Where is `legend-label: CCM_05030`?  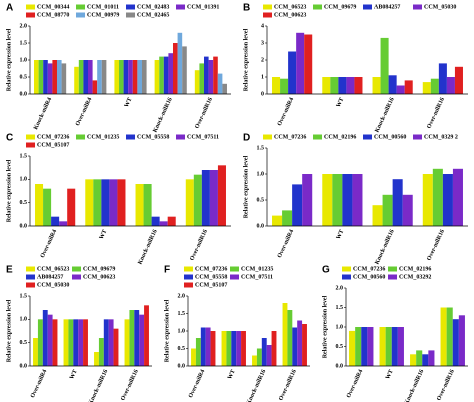 legend-label: CCM_05030 is located at coordinates (440, 7).